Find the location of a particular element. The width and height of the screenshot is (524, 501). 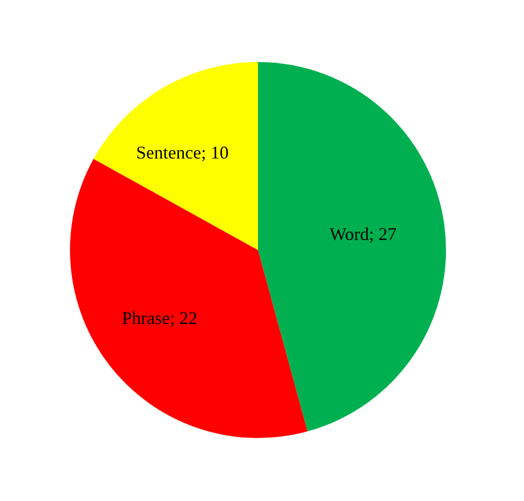

pie-slice is located at coordinates (176, 156).